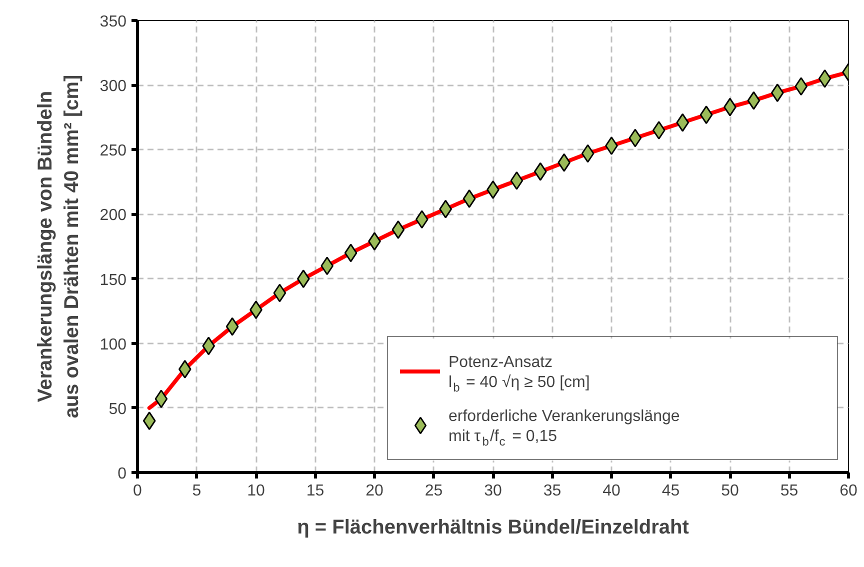 This screenshot has width=864, height=567. I want to click on x-tick-label: 40, so click(611, 491).